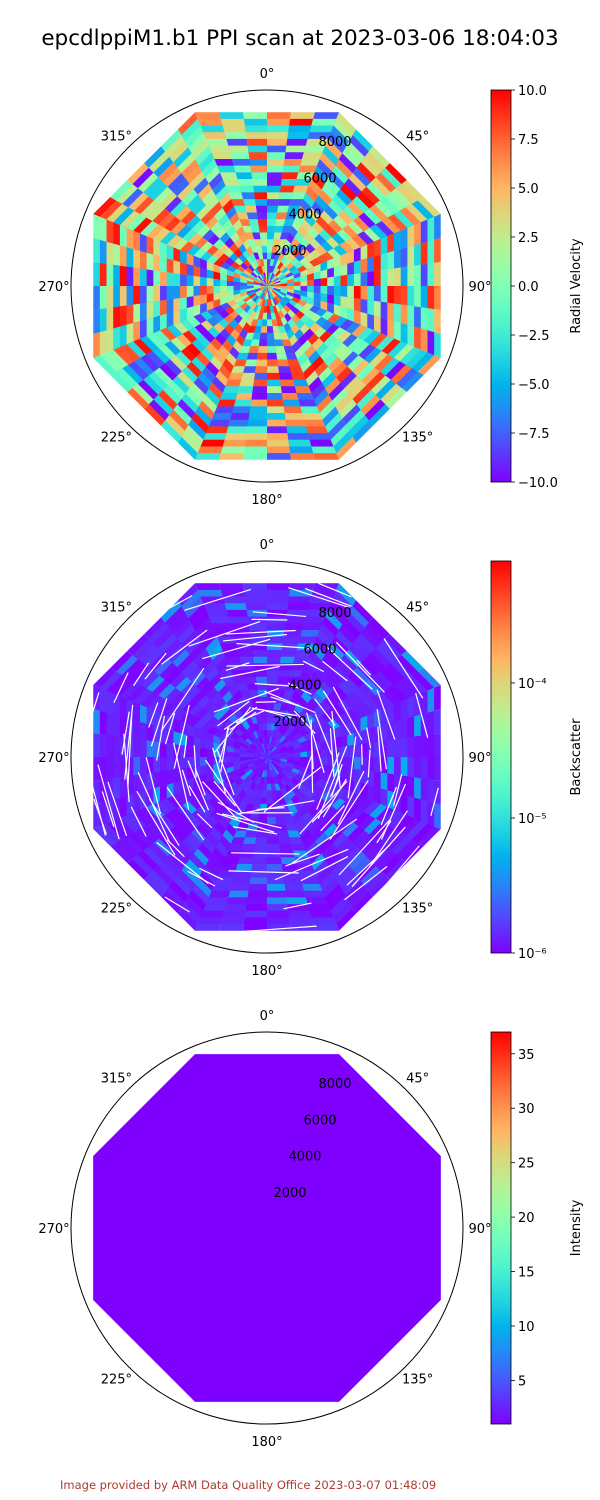 Image resolution: width=600 pixels, height=1500 pixels. Describe the element at coordinates (53, 1229) in the screenshot. I see `theta-tick-label: 270°` at that location.